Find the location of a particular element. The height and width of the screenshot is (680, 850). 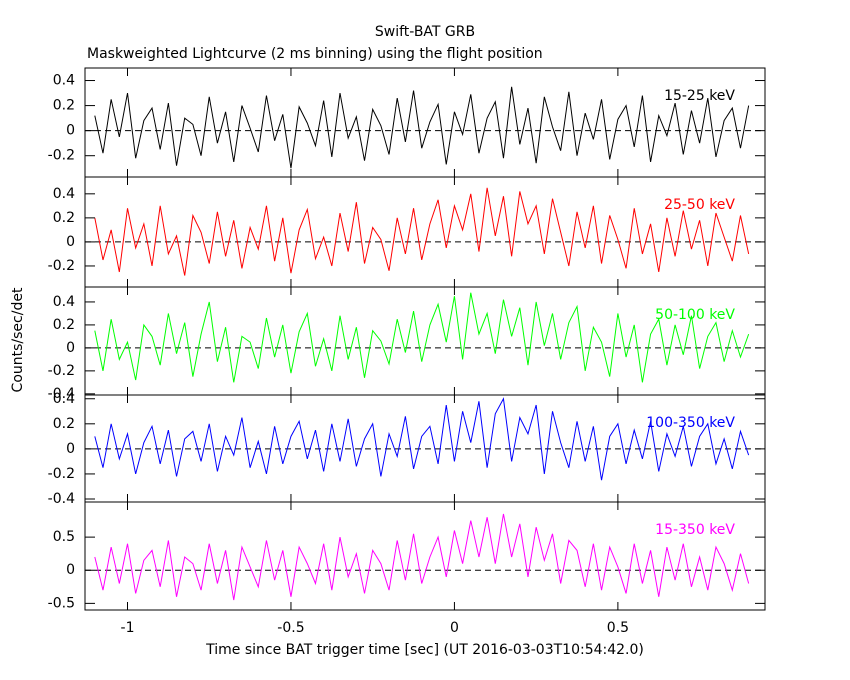

x-tick-label: -1 is located at coordinates (128, 628).